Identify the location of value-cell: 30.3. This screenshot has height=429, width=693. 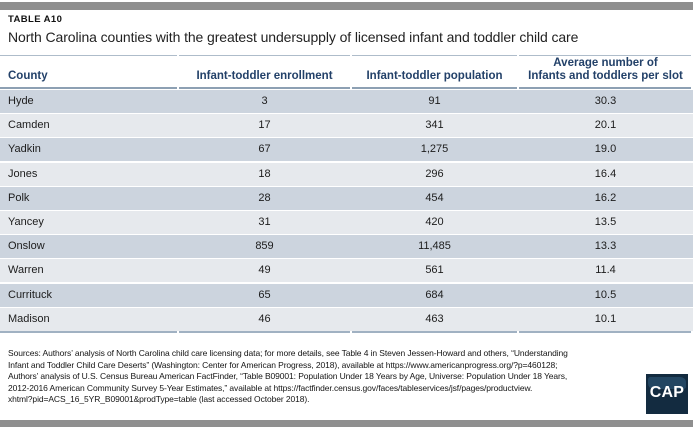
(605, 101).